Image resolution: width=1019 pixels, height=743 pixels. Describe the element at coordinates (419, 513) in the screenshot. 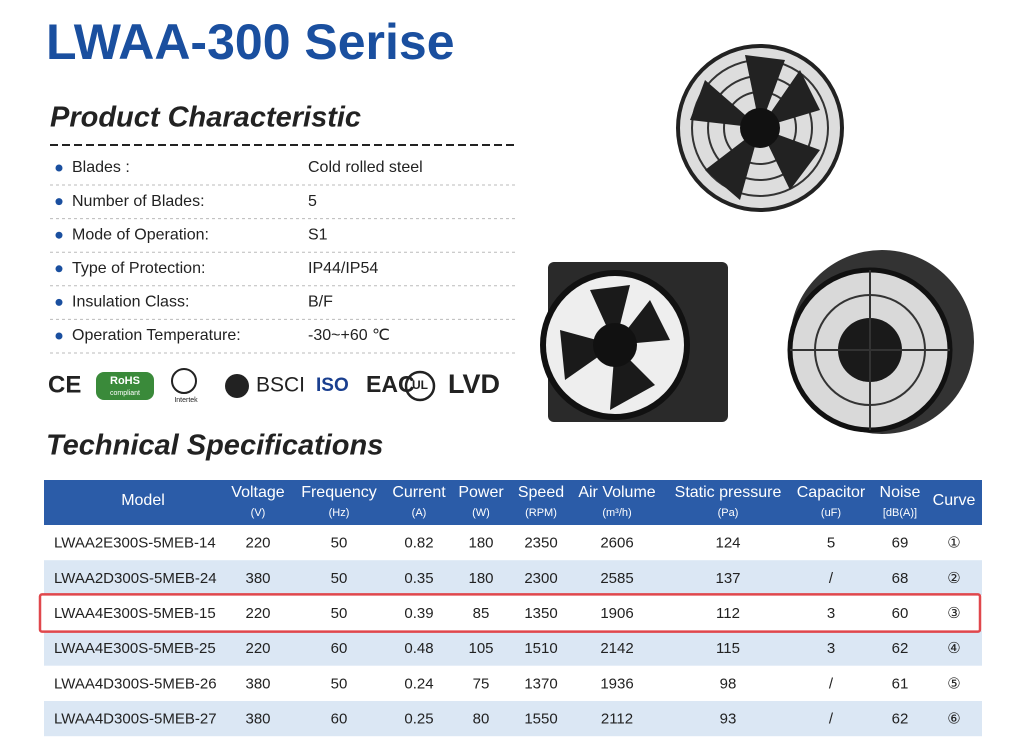

I see `column-unit: (A)` at that location.